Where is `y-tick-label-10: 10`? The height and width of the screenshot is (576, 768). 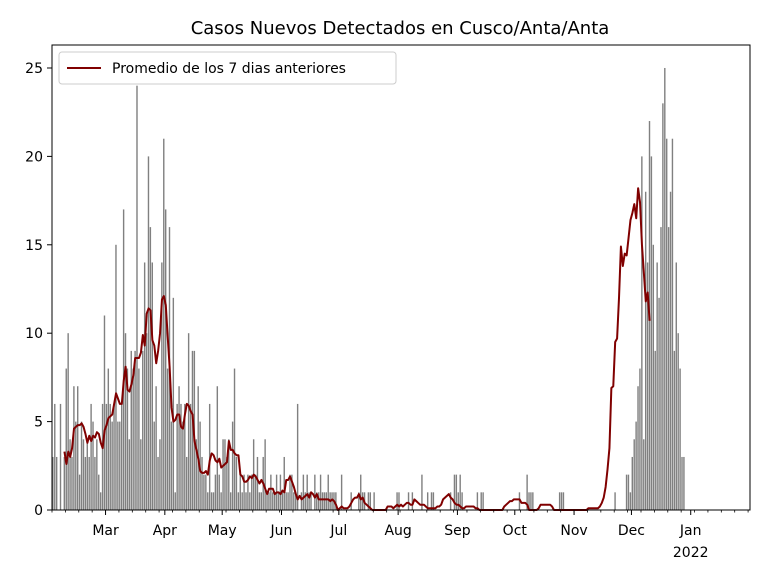
y-tick-label-10: 10 is located at coordinates (34, 334).